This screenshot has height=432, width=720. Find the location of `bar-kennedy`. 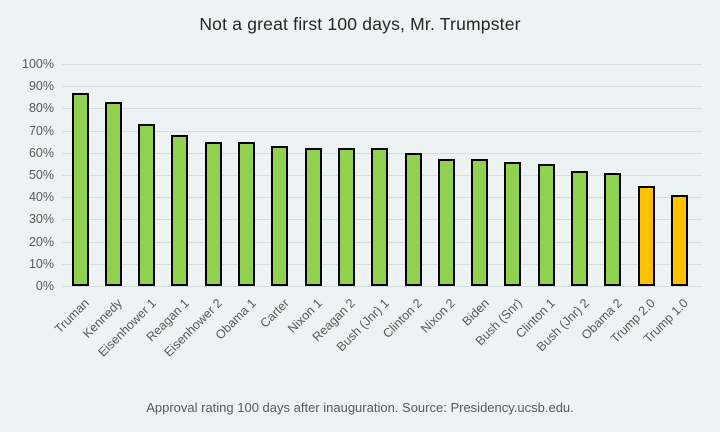

bar-kennedy is located at coordinates (113, 193).